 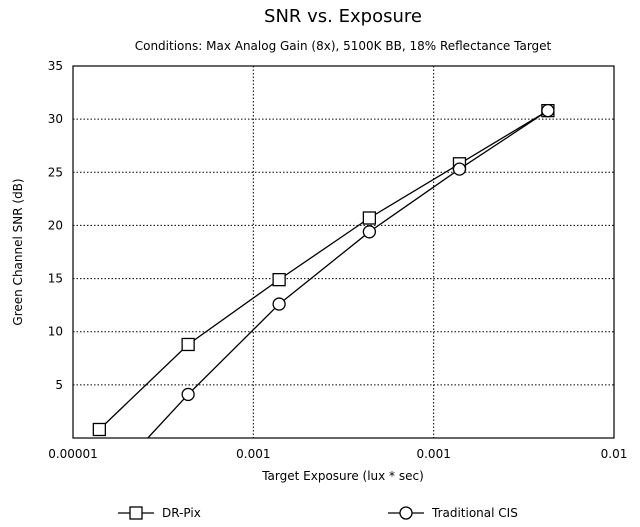 I want to click on y-tick-label: 5, so click(x=59, y=385).